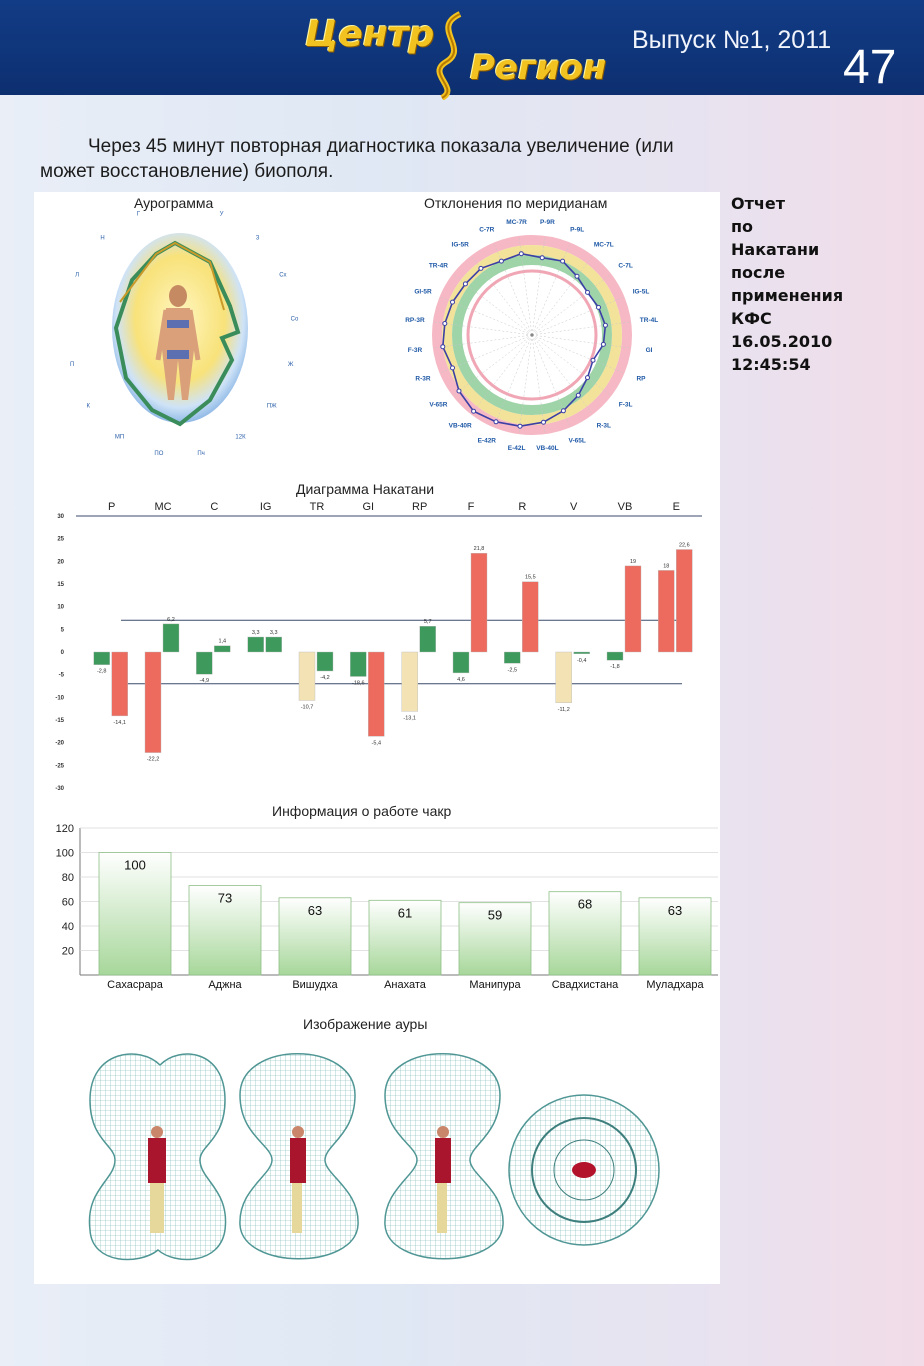 This screenshot has width=924, height=1366. Describe the element at coordinates (516, 222) in the screenshot. I see `radar-label: MC-7R` at that location.